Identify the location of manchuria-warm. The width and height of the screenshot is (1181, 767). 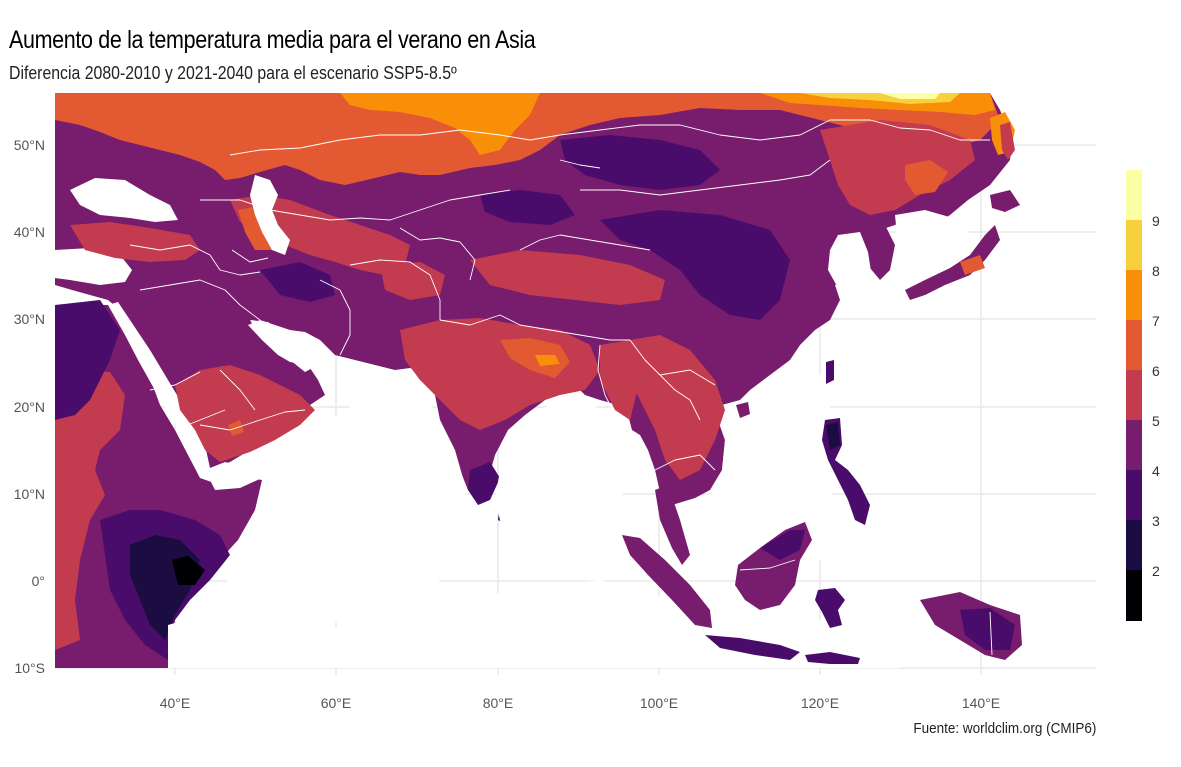
(897, 167).